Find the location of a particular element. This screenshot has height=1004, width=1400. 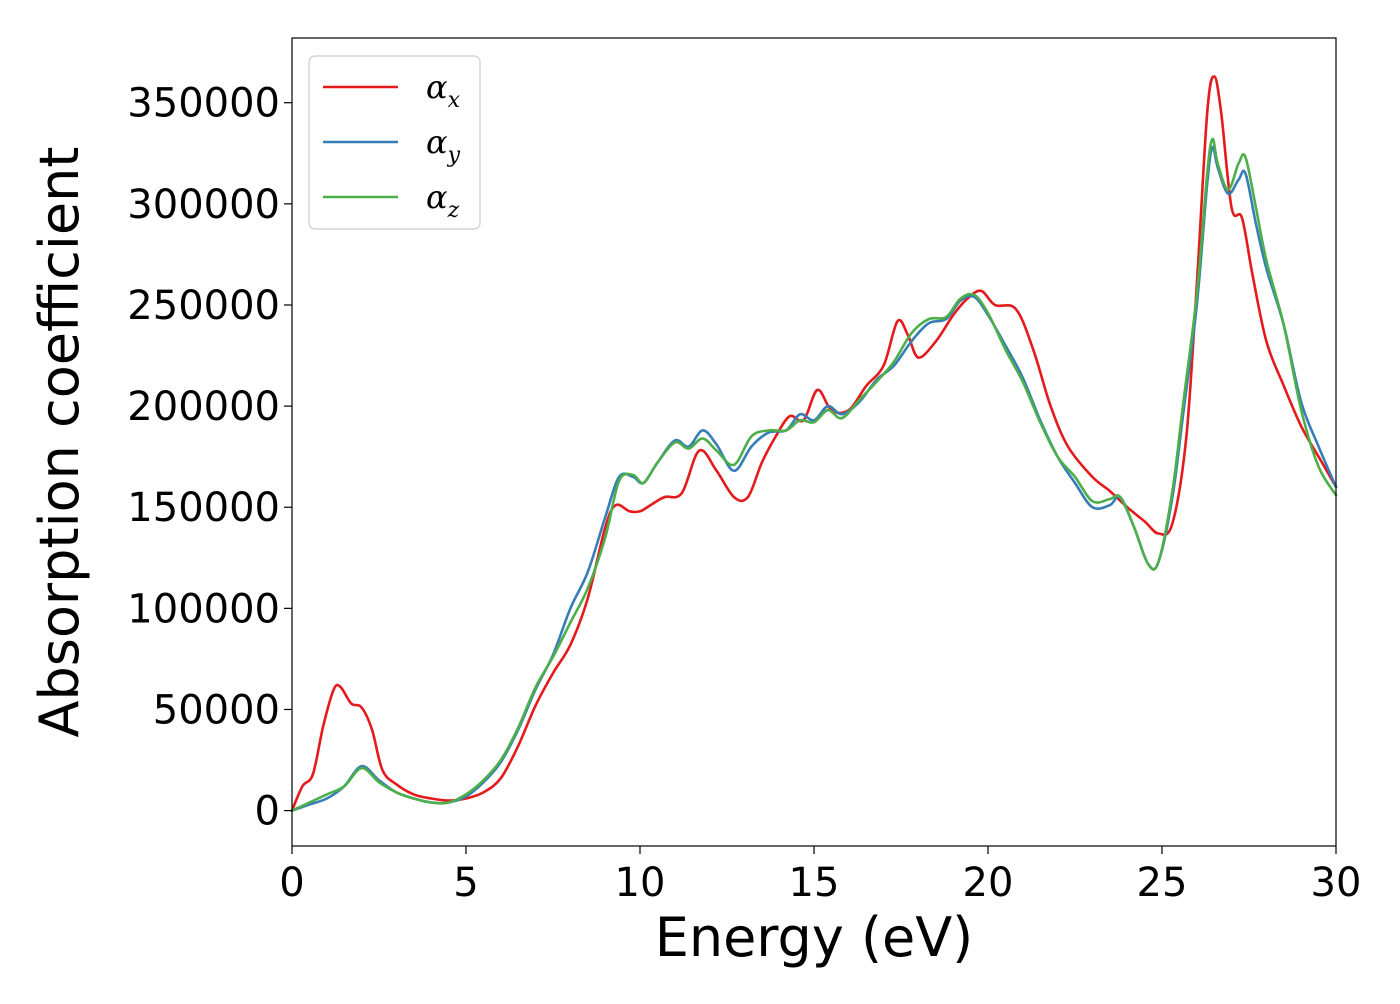

x-axis-title: Energy (eV) is located at coordinates (814, 937).